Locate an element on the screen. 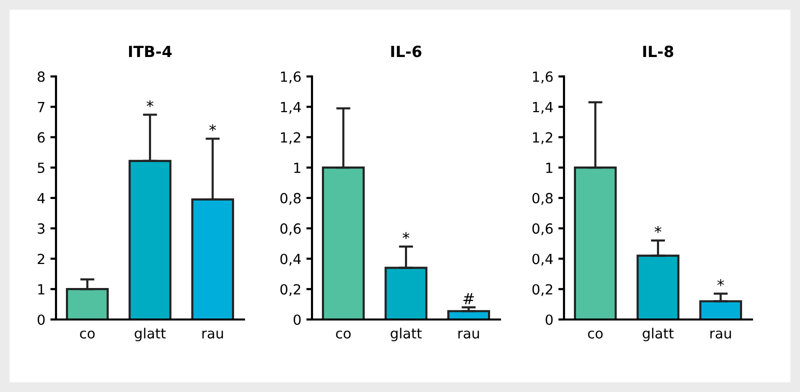 This screenshot has width=800, height=392. chart-title: ITB-4 is located at coordinates (150, 51).